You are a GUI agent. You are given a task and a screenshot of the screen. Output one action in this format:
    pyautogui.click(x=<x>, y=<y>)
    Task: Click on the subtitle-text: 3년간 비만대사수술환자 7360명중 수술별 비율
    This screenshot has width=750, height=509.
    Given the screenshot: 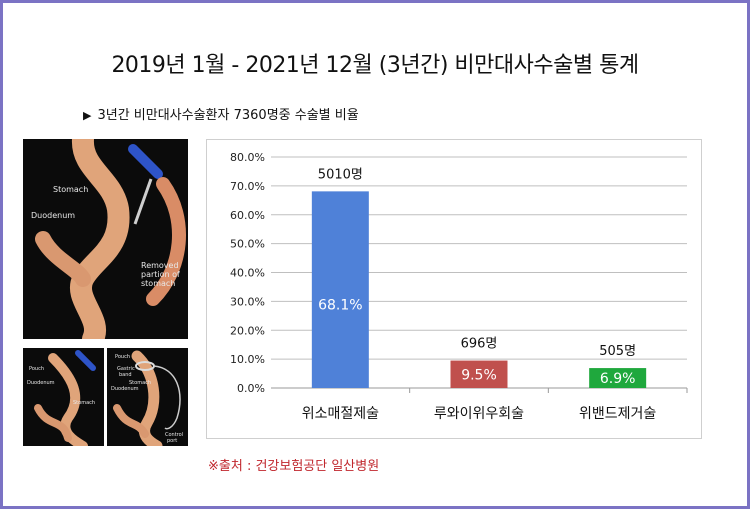 What is the action you would take?
    pyautogui.click(x=228, y=115)
    